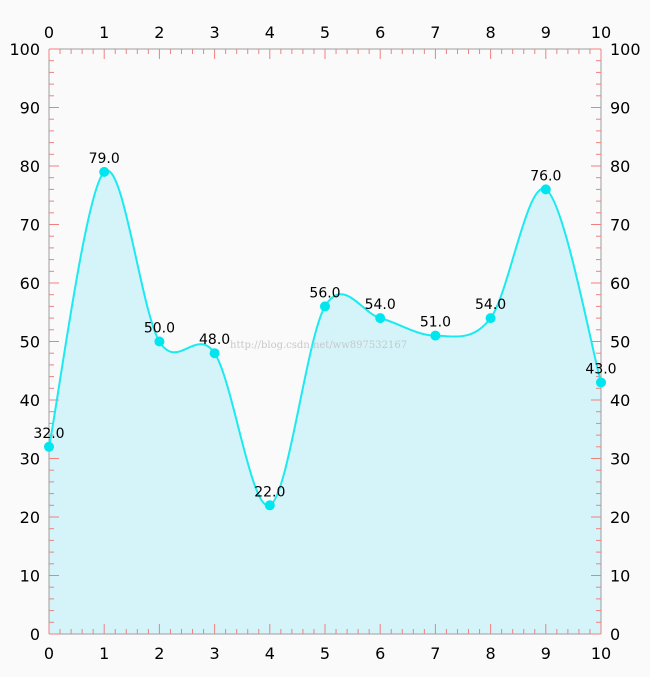  What do you see at coordinates (325, 32) in the screenshot?
I see `x-tick-label-top: 5` at bounding box center [325, 32].